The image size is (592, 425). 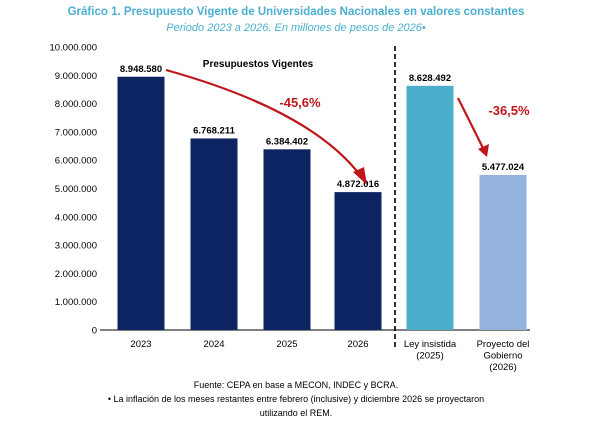 What do you see at coordinates (214, 130) in the screenshot?
I see `bar-value-label: 6.768.211` at bounding box center [214, 130].